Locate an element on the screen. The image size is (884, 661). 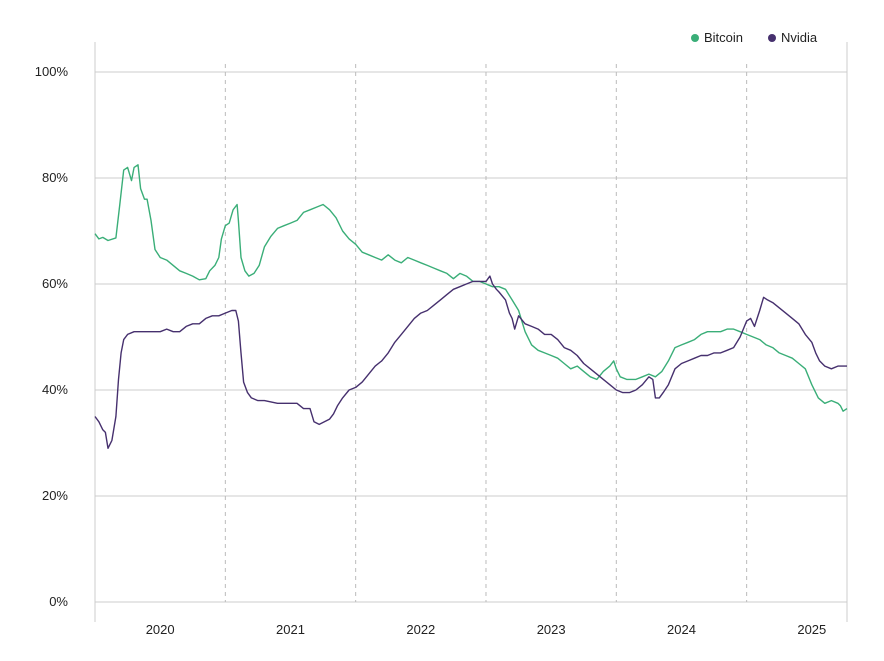
legend-marker-nvidia is located at coordinates (772, 38).